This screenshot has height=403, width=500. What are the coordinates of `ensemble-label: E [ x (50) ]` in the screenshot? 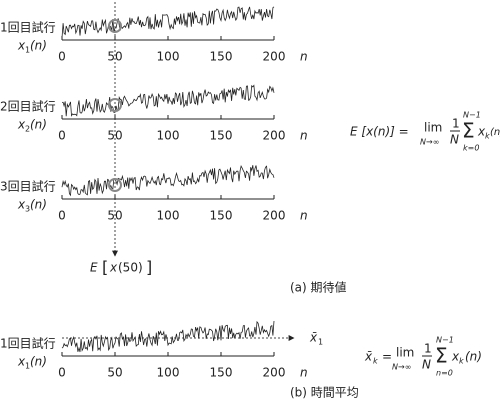 It's located at (121, 267).